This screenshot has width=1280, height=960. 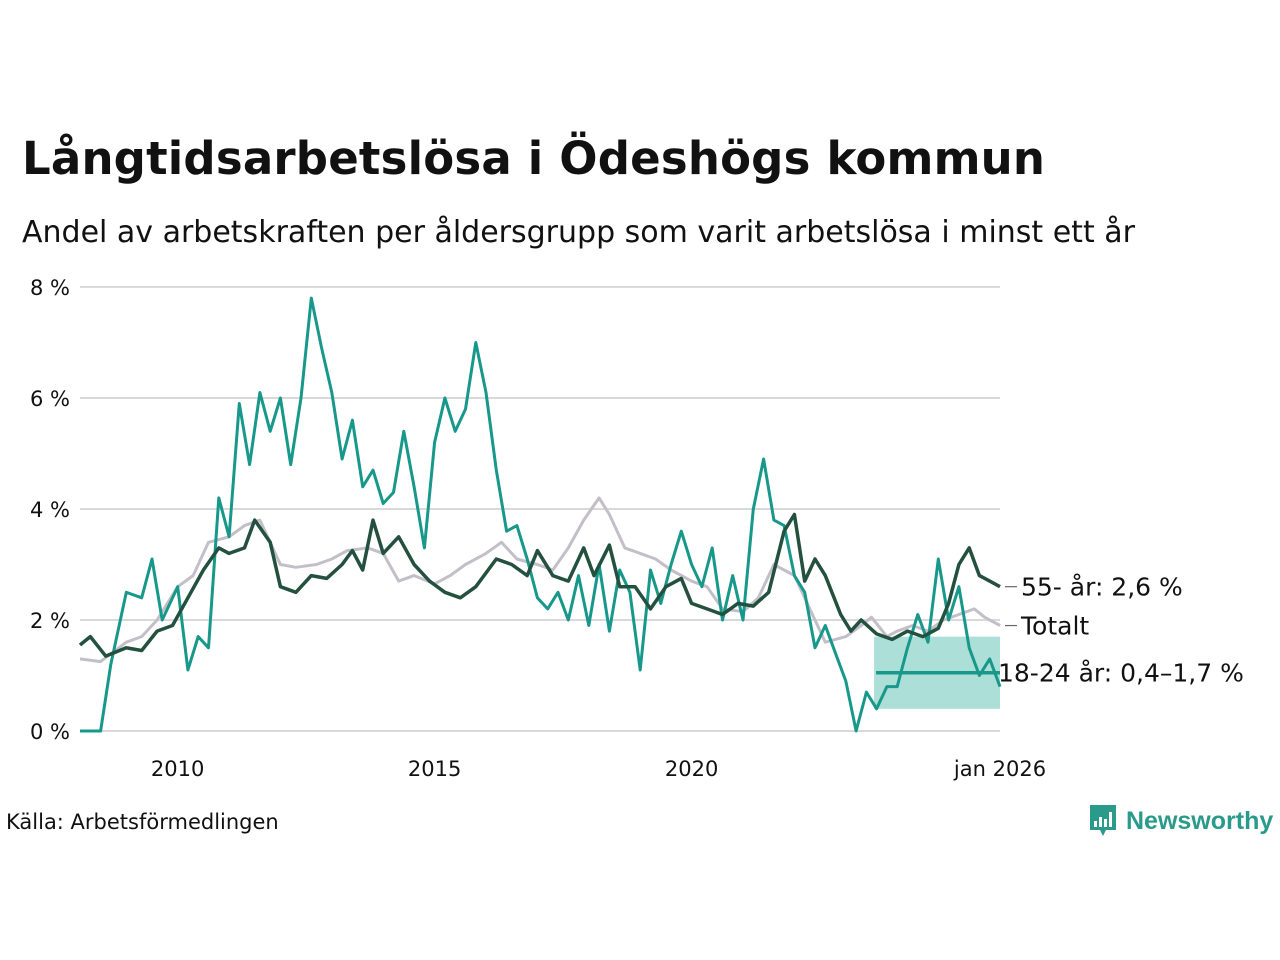 What do you see at coordinates (50, 732) in the screenshot?
I see `y-tick-label: 0 %` at bounding box center [50, 732].